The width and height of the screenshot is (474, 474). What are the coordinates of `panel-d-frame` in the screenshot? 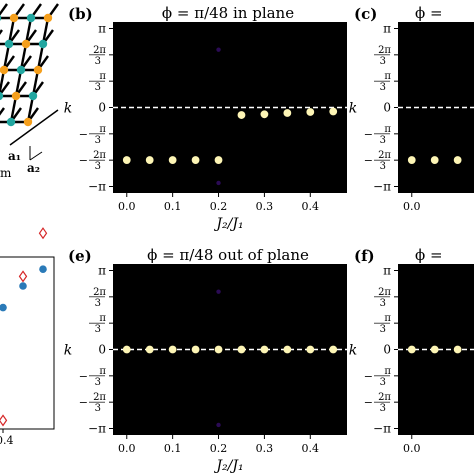 It's located at (27, 343).